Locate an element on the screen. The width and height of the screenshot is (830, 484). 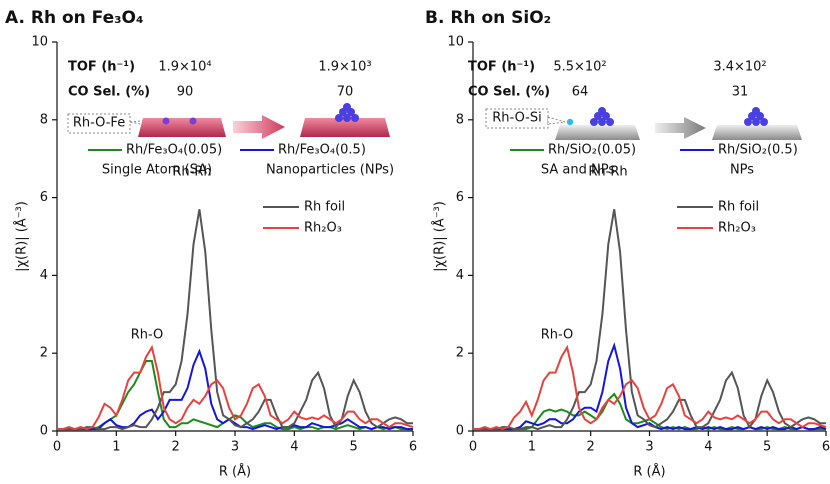
table-value: 70 is located at coordinates (345, 92).